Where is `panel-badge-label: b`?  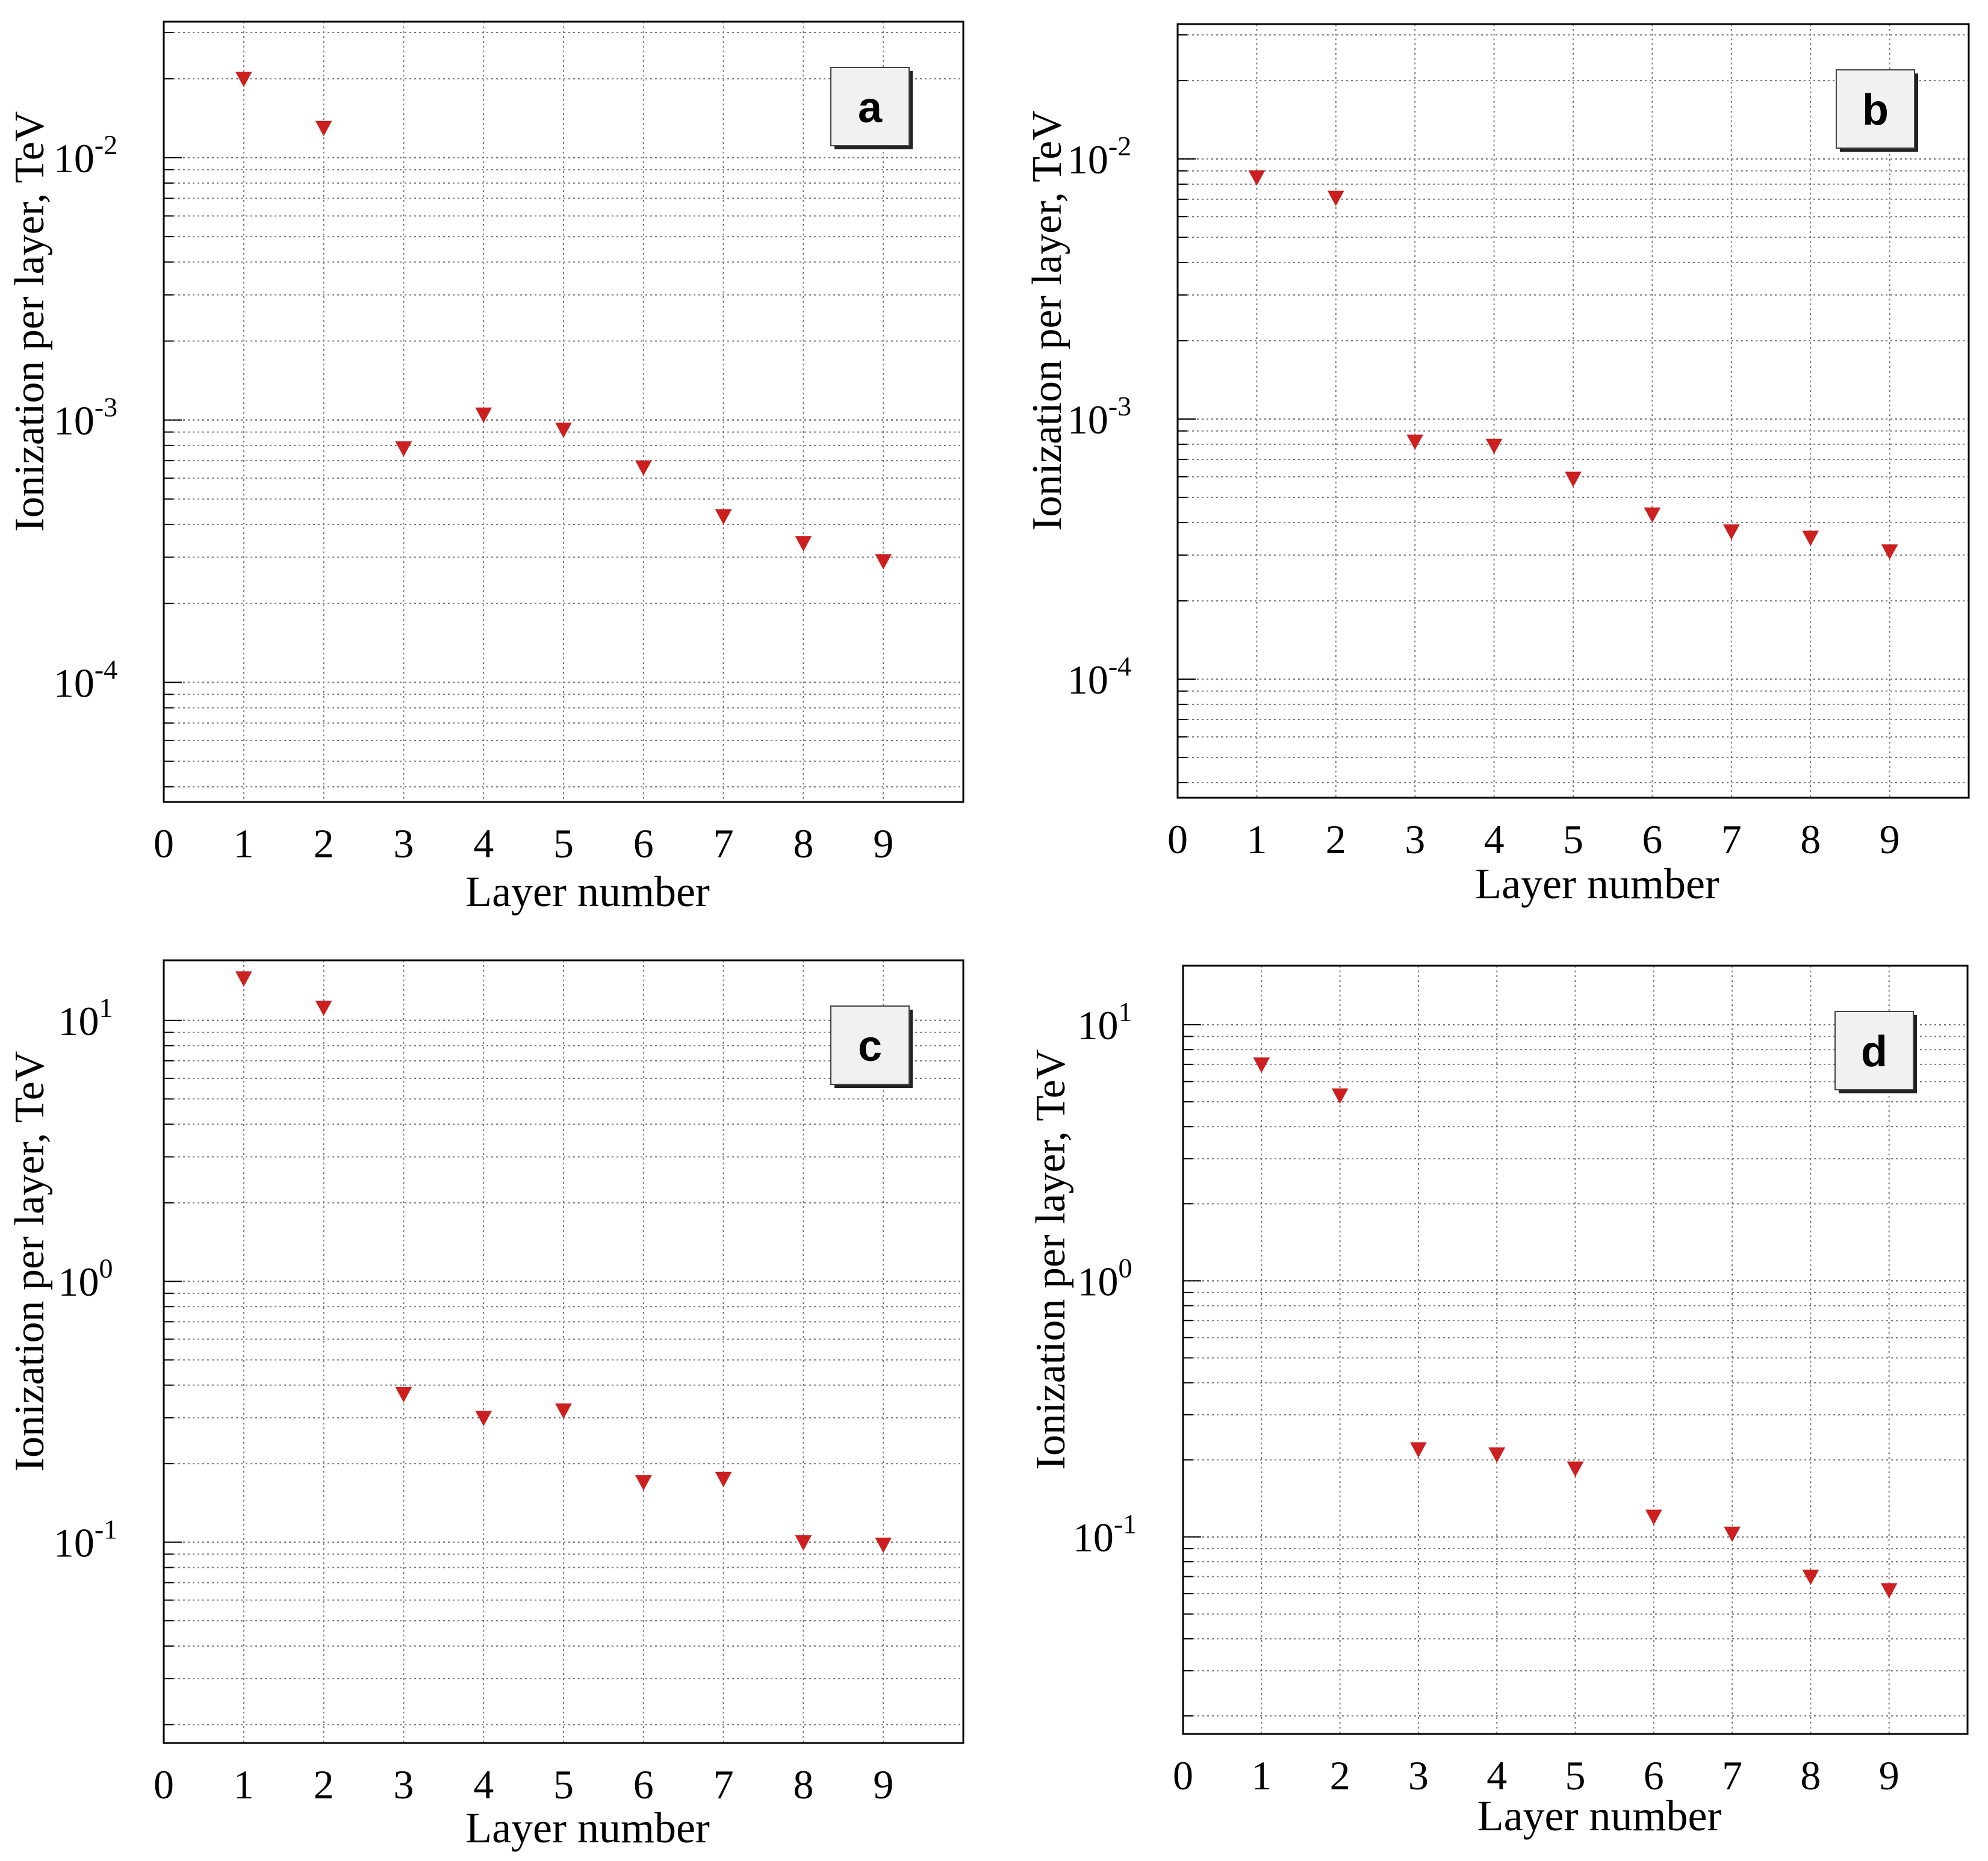 panel-badge-label: b is located at coordinates (1875, 110).